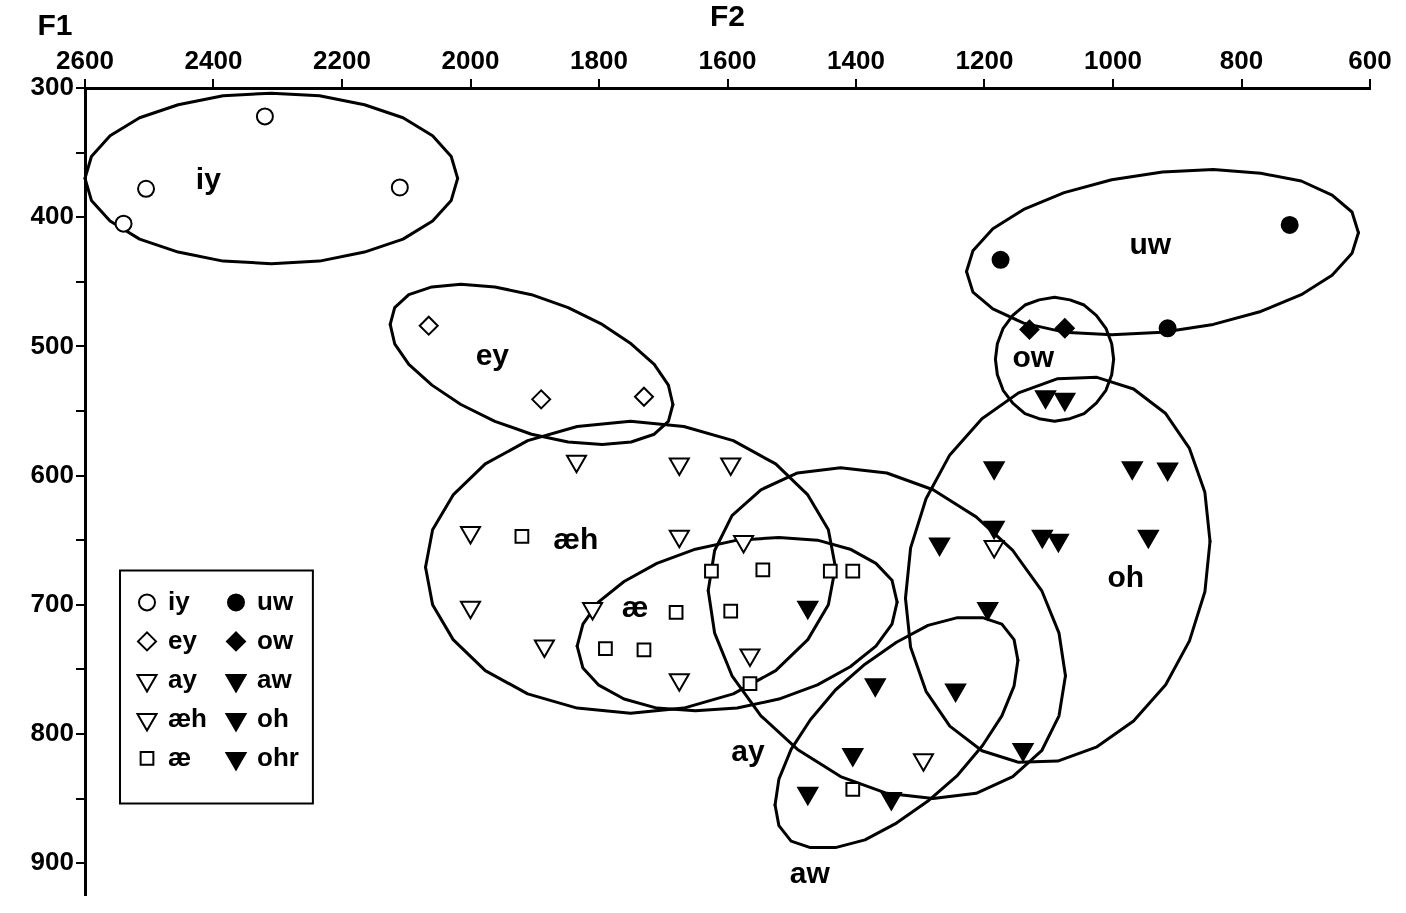 The width and height of the screenshot is (1406, 913). Describe the element at coordinates (470, 59) in the screenshot. I see `x-tick-label: 2000` at that location.